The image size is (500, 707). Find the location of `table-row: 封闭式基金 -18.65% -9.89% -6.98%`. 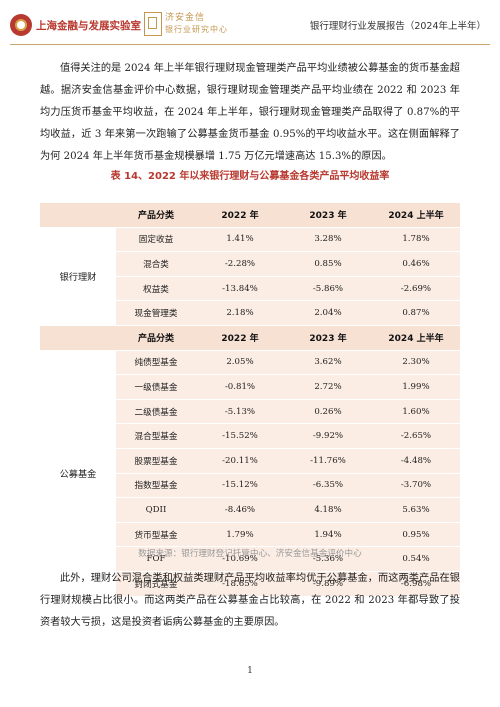

table-row: 封闭式基金 -18.65% -9.89% -6.98% is located at coordinates (250, 584).